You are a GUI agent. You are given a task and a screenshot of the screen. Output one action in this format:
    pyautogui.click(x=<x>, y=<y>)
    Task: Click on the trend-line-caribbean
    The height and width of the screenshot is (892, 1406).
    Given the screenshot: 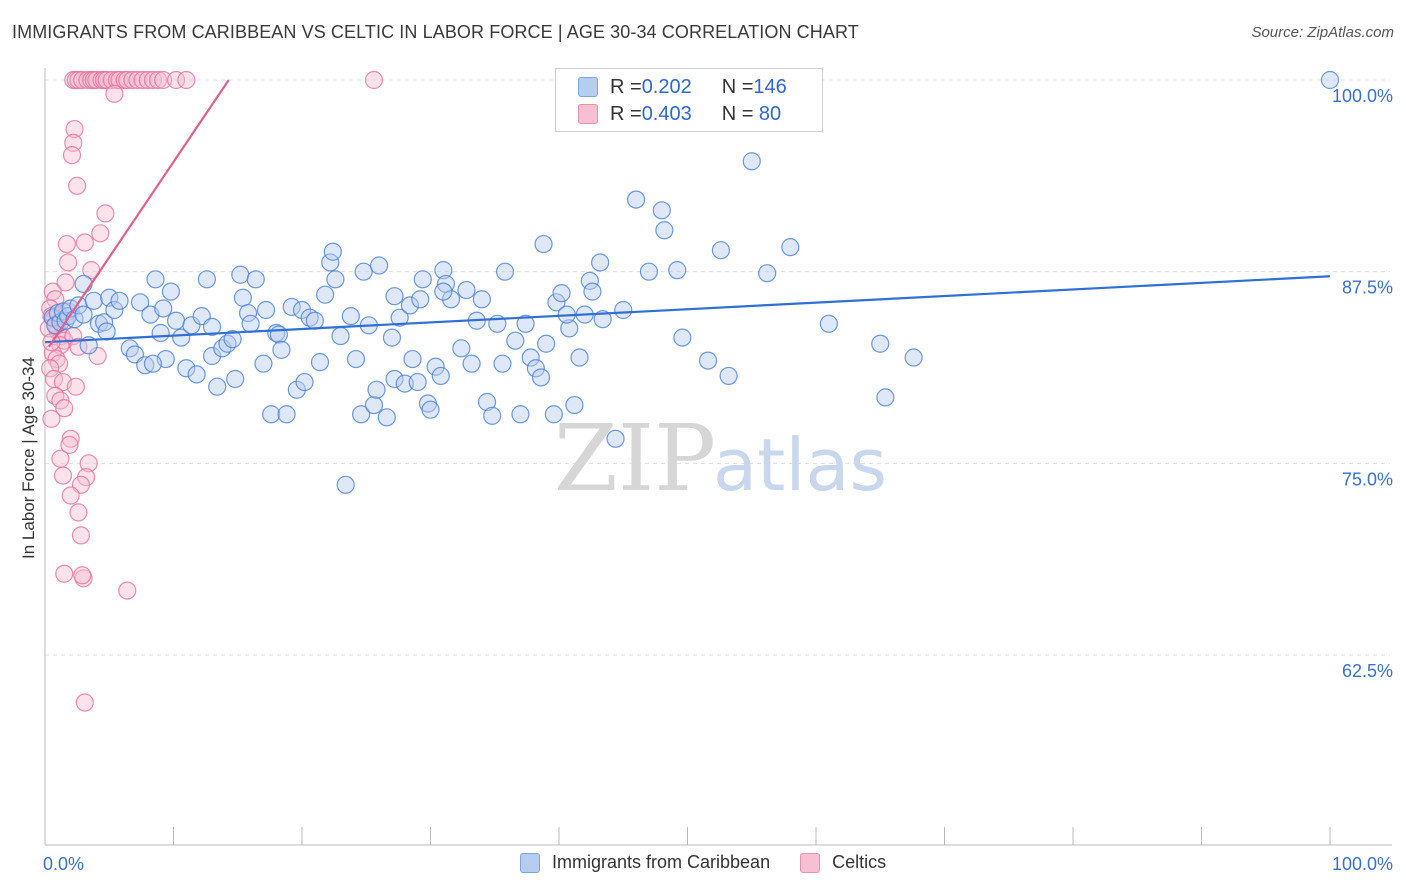 What is the action you would take?
    pyautogui.click(x=687, y=309)
    